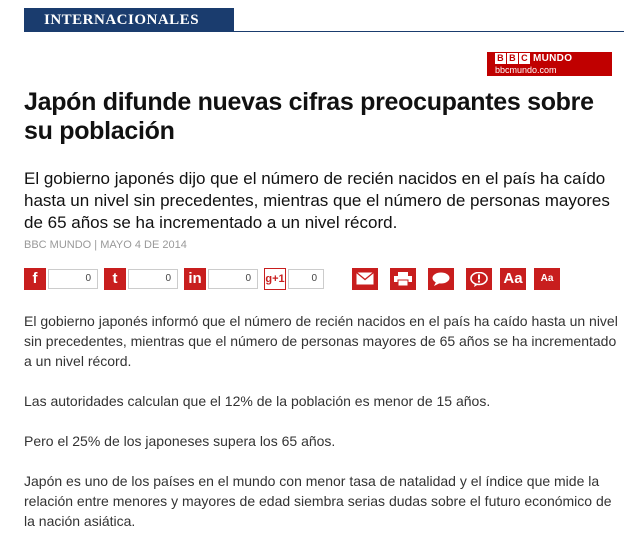 The height and width of the screenshot is (541, 637). What do you see at coordinates (306, 279) in the screenshot?
I see `google-plus-share-count: 0` at bounding box center [306, 279].